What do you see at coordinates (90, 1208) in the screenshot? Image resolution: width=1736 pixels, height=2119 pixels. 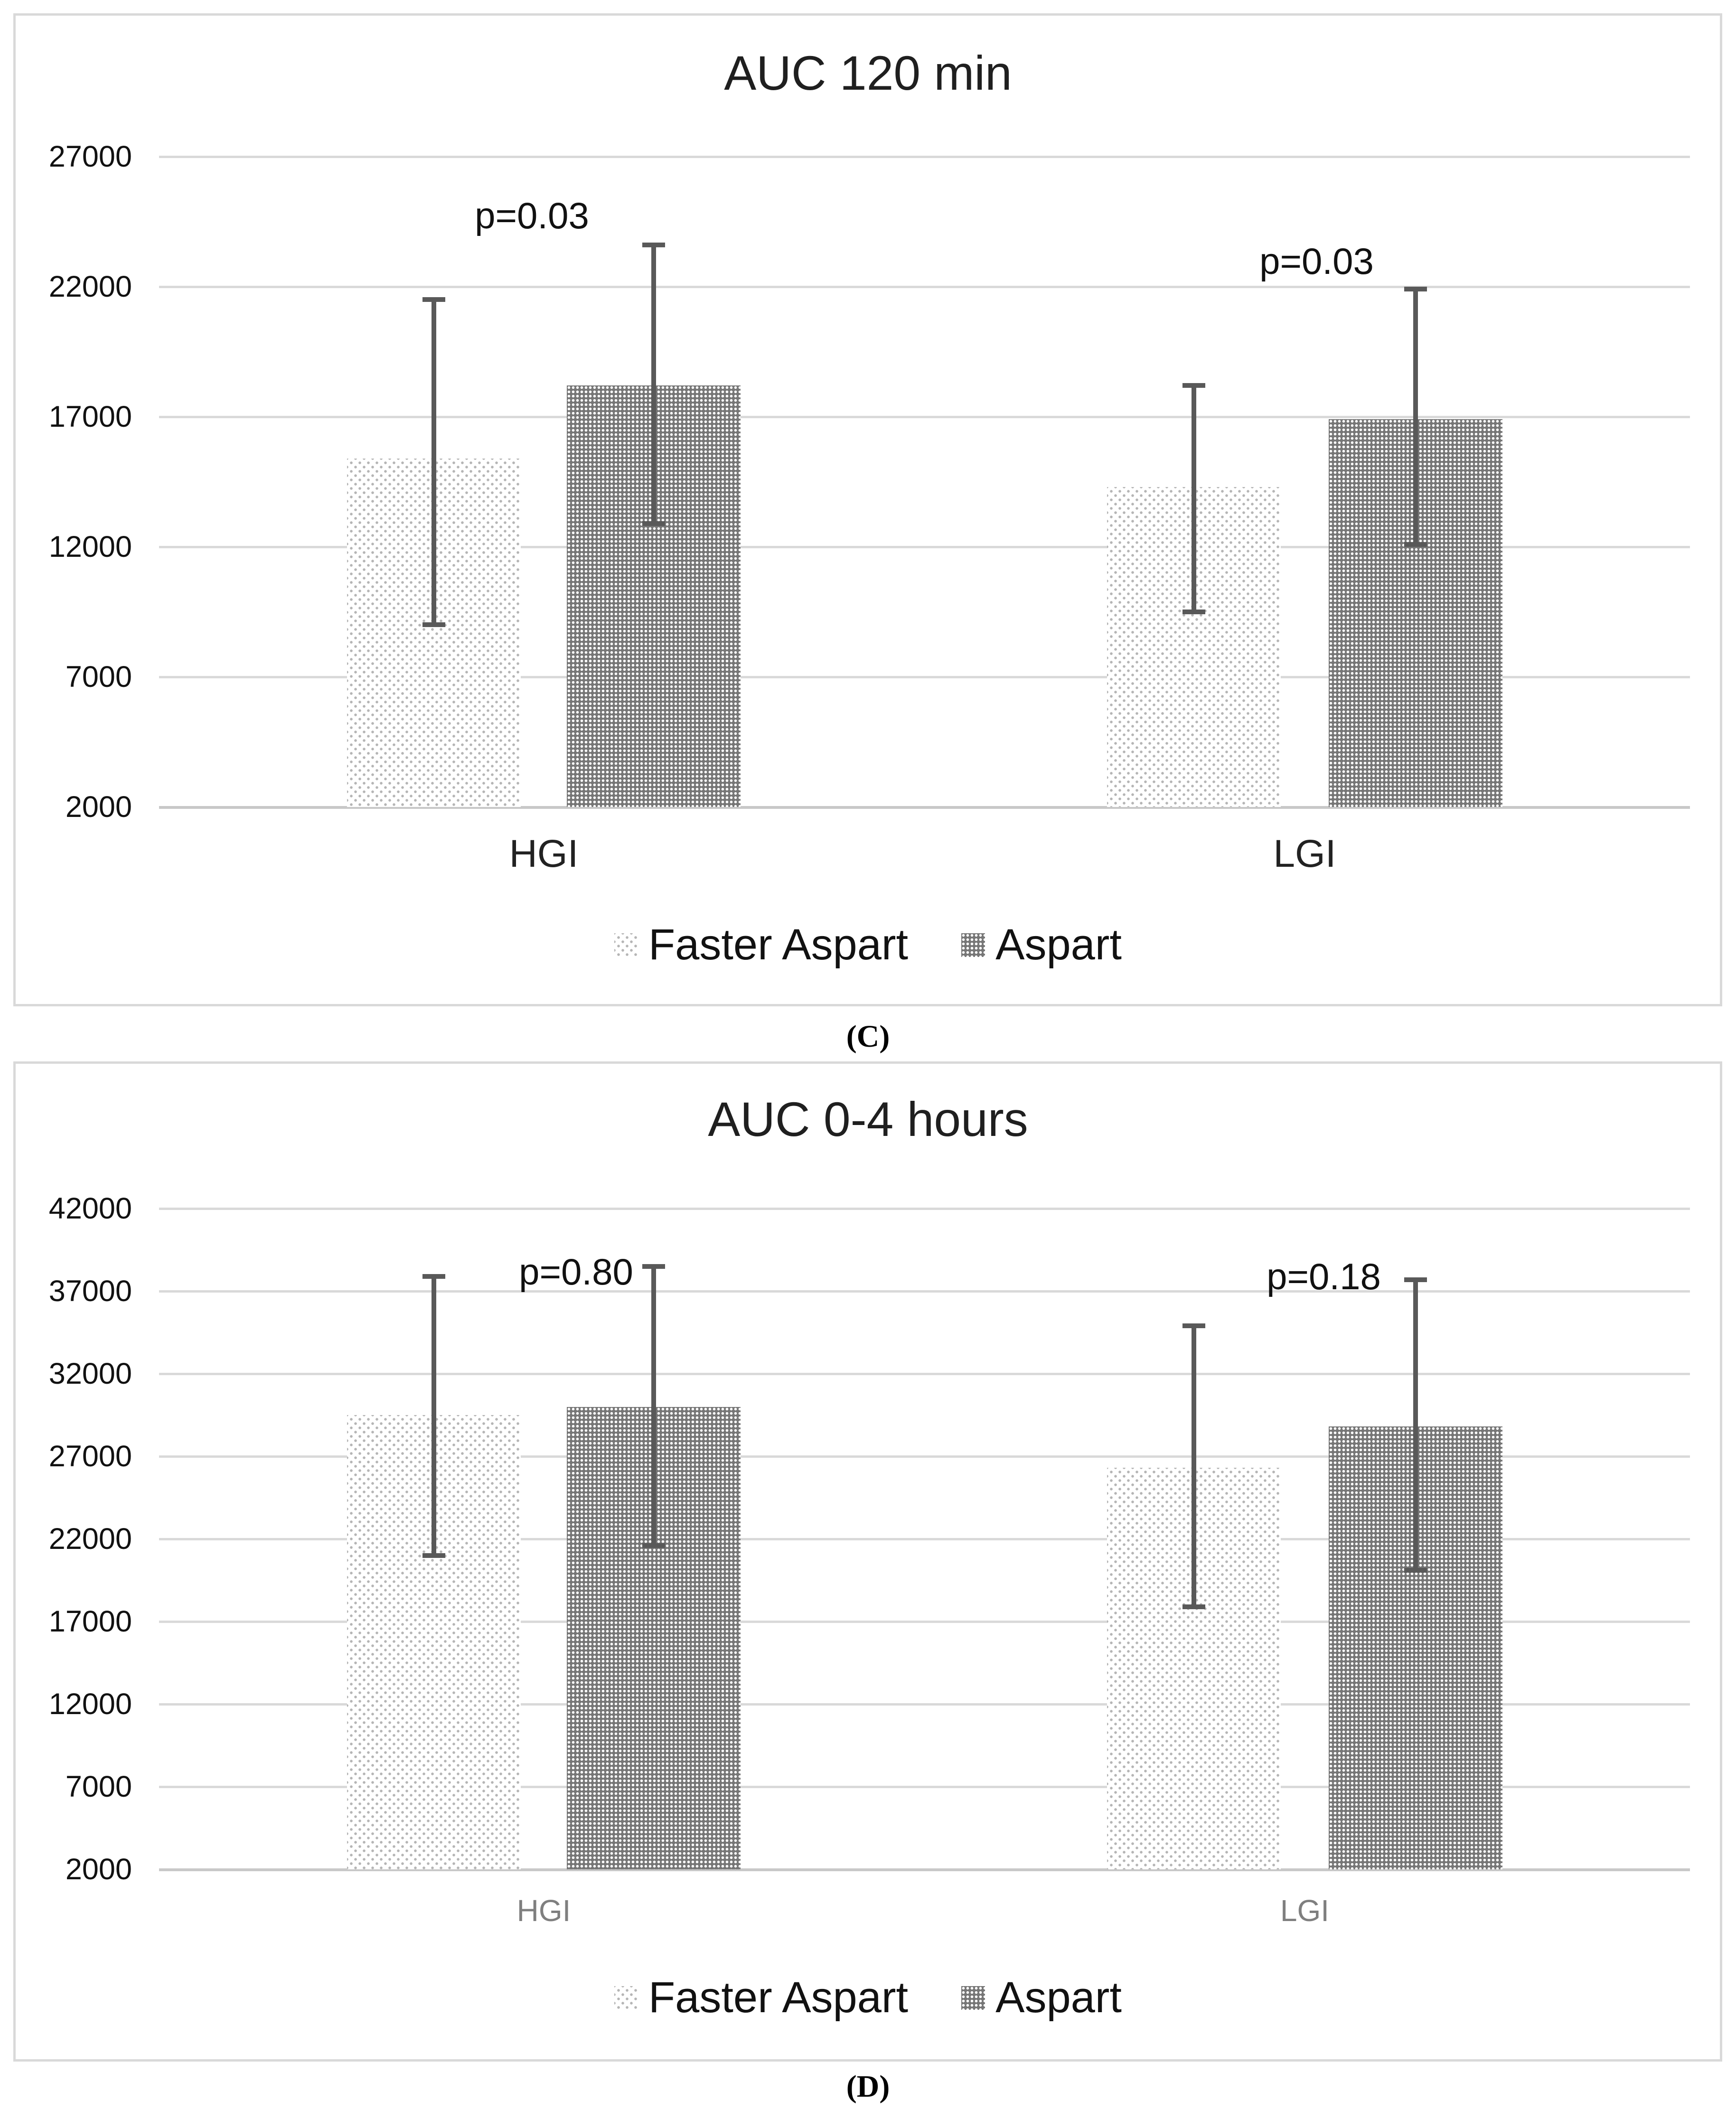 I see `y-tick-label-42000: 42000` at bounding box center [90, 1208].